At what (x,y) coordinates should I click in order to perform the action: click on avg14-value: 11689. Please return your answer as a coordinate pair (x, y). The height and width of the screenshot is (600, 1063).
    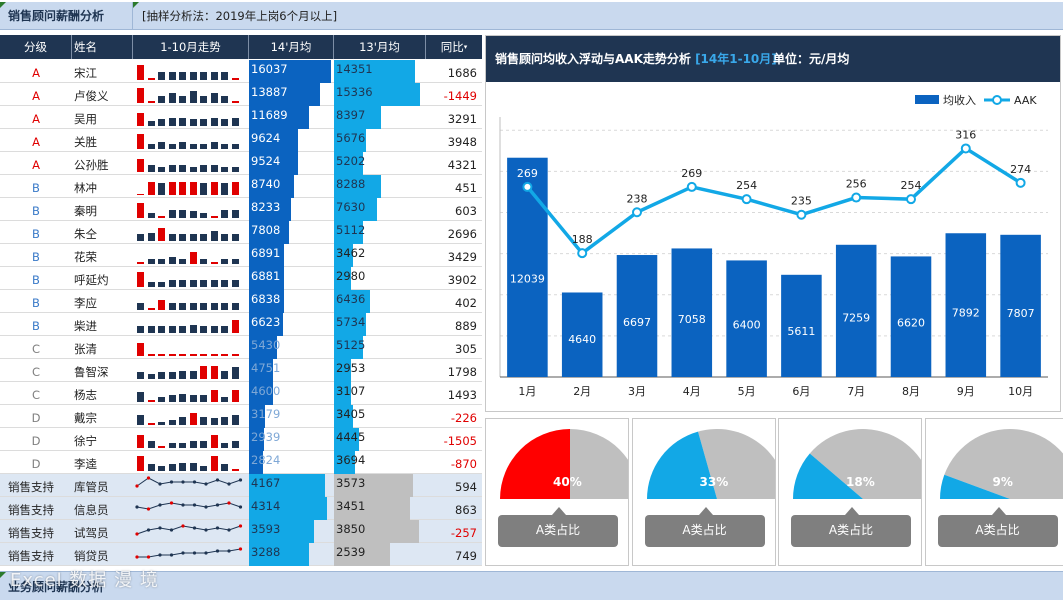
    Looking at the image, I should click on (269, 115).